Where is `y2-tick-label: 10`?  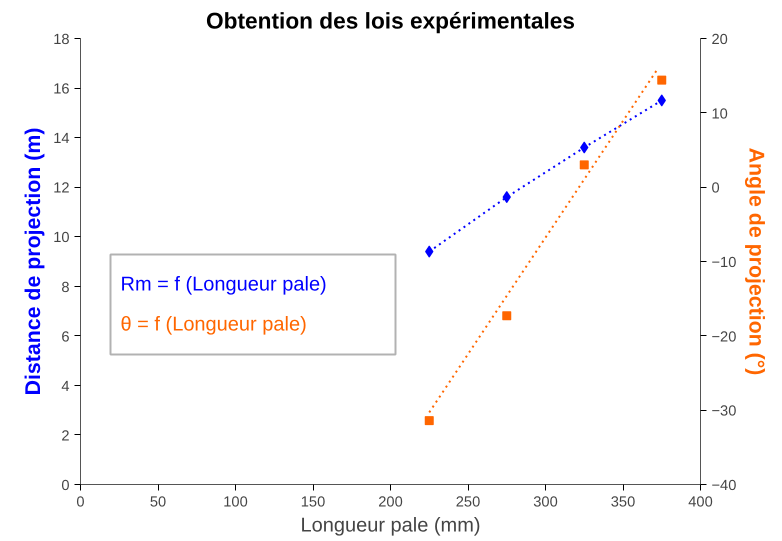 y2-tick-label: 10 is located at coordinates (720, 114).